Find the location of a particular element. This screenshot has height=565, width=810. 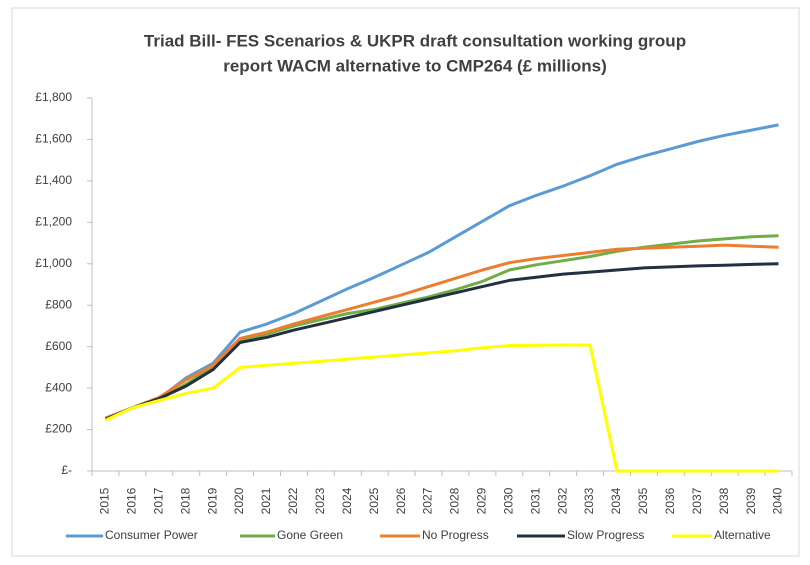

y-tick-label: £1,400 is located at coordinates (53, 180).